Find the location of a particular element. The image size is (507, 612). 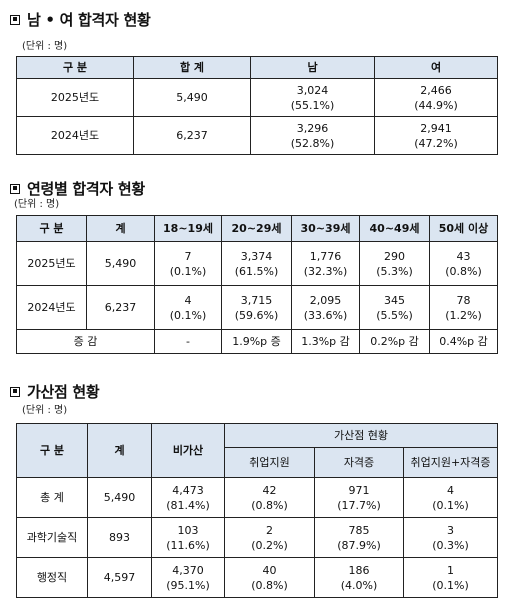

change-cell: - is located at coordinates (188, 341).